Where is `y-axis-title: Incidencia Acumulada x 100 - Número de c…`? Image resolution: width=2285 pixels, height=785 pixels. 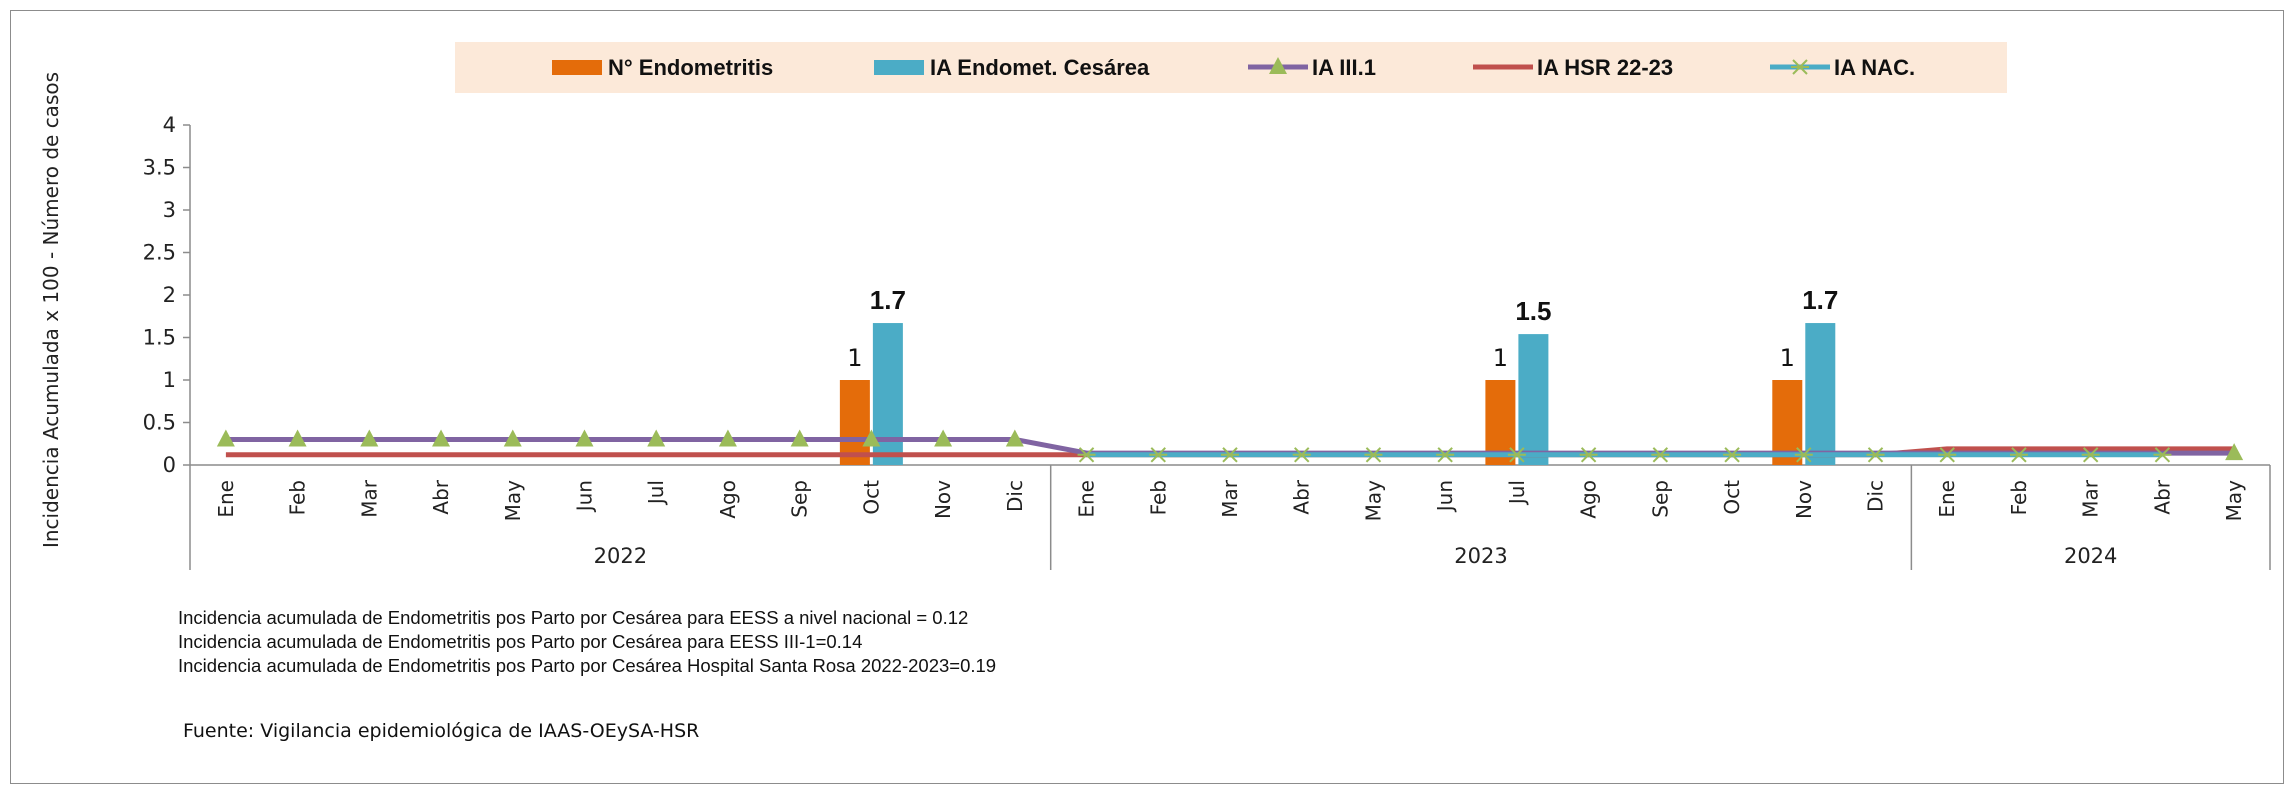 y-axis-title: Incidencia Acumulada x 100 - Número de c… is located at coordinates (51, 310).